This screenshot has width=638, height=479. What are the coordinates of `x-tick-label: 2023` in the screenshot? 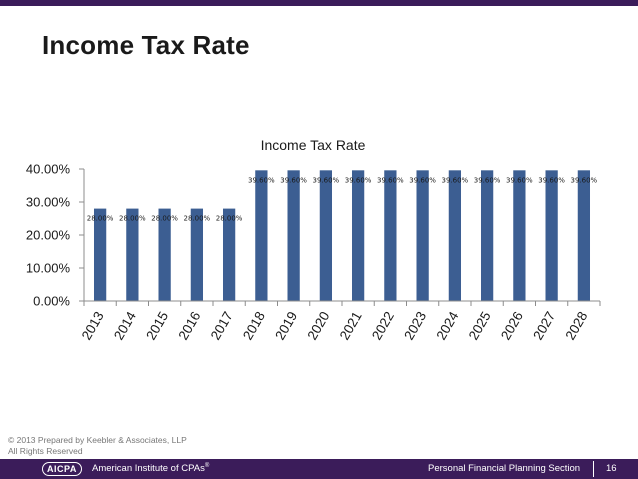 It's located at (415, 326).